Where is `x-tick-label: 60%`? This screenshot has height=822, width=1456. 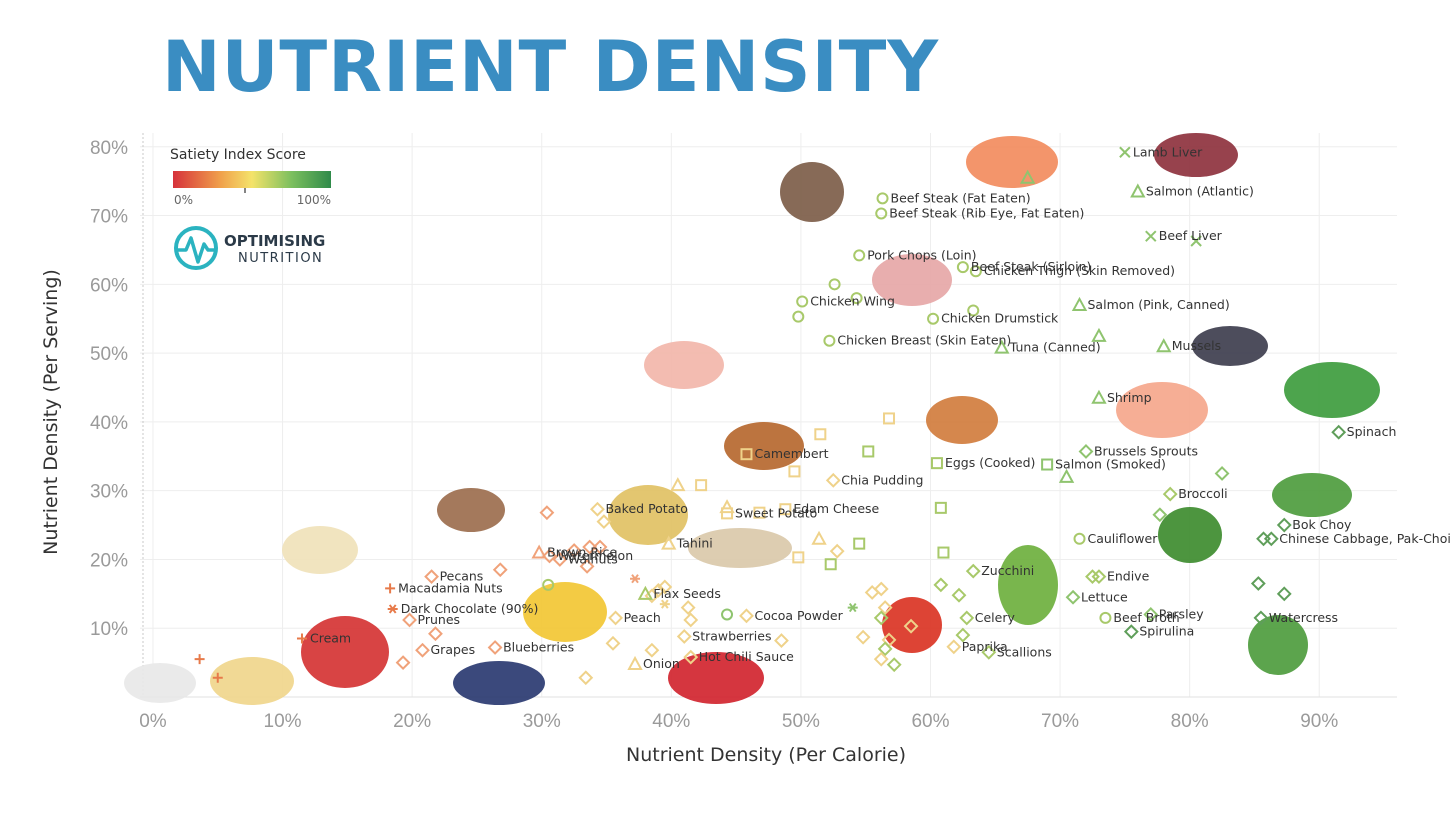
x-tick-label: 60% is located at coordinates (930, 721).